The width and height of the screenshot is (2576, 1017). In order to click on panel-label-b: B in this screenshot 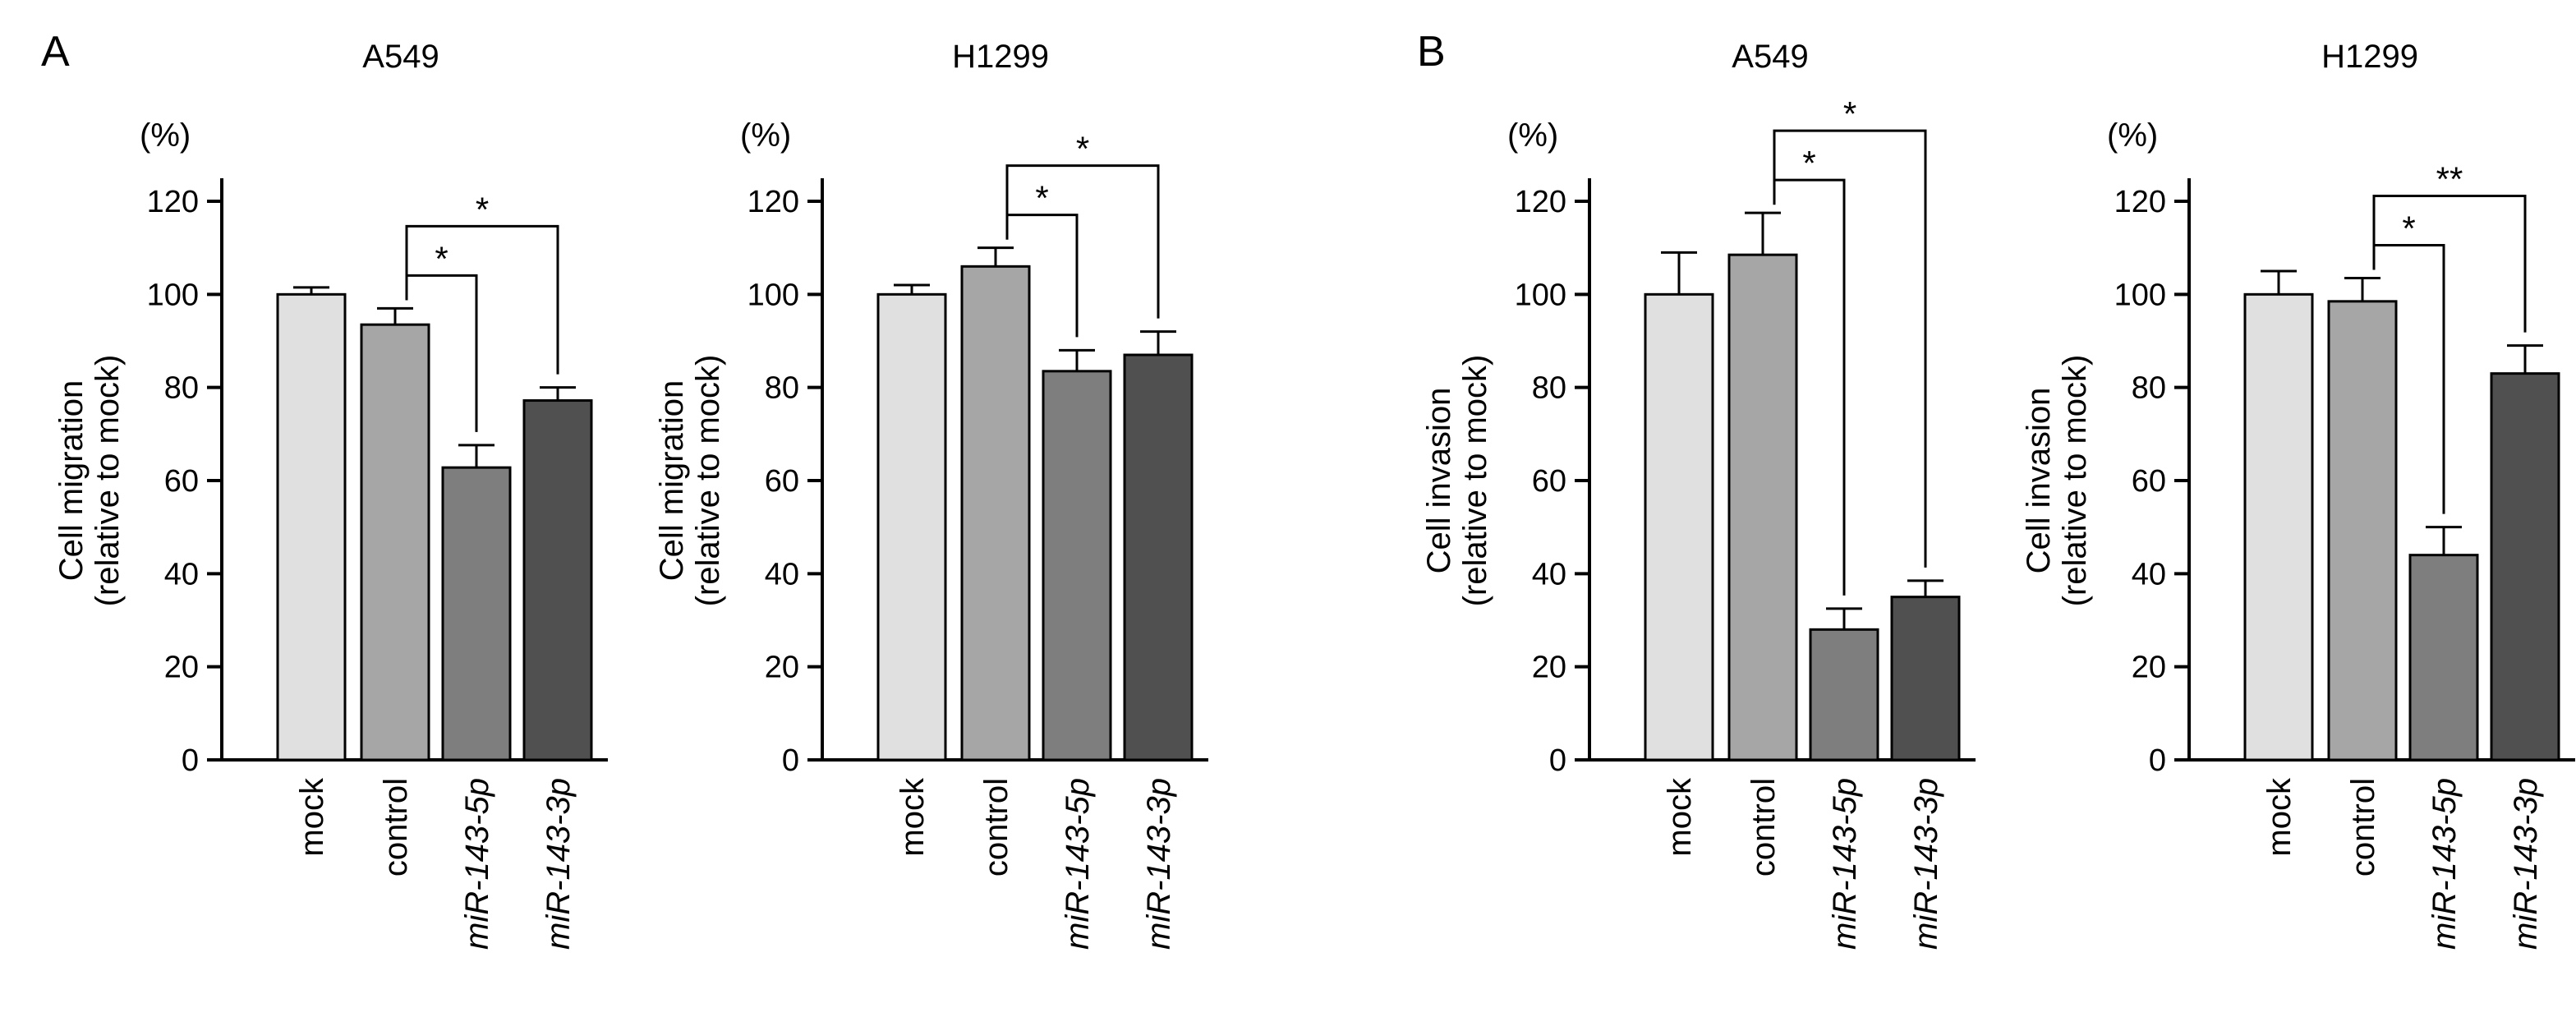, I will do `click(1431, 52)`.